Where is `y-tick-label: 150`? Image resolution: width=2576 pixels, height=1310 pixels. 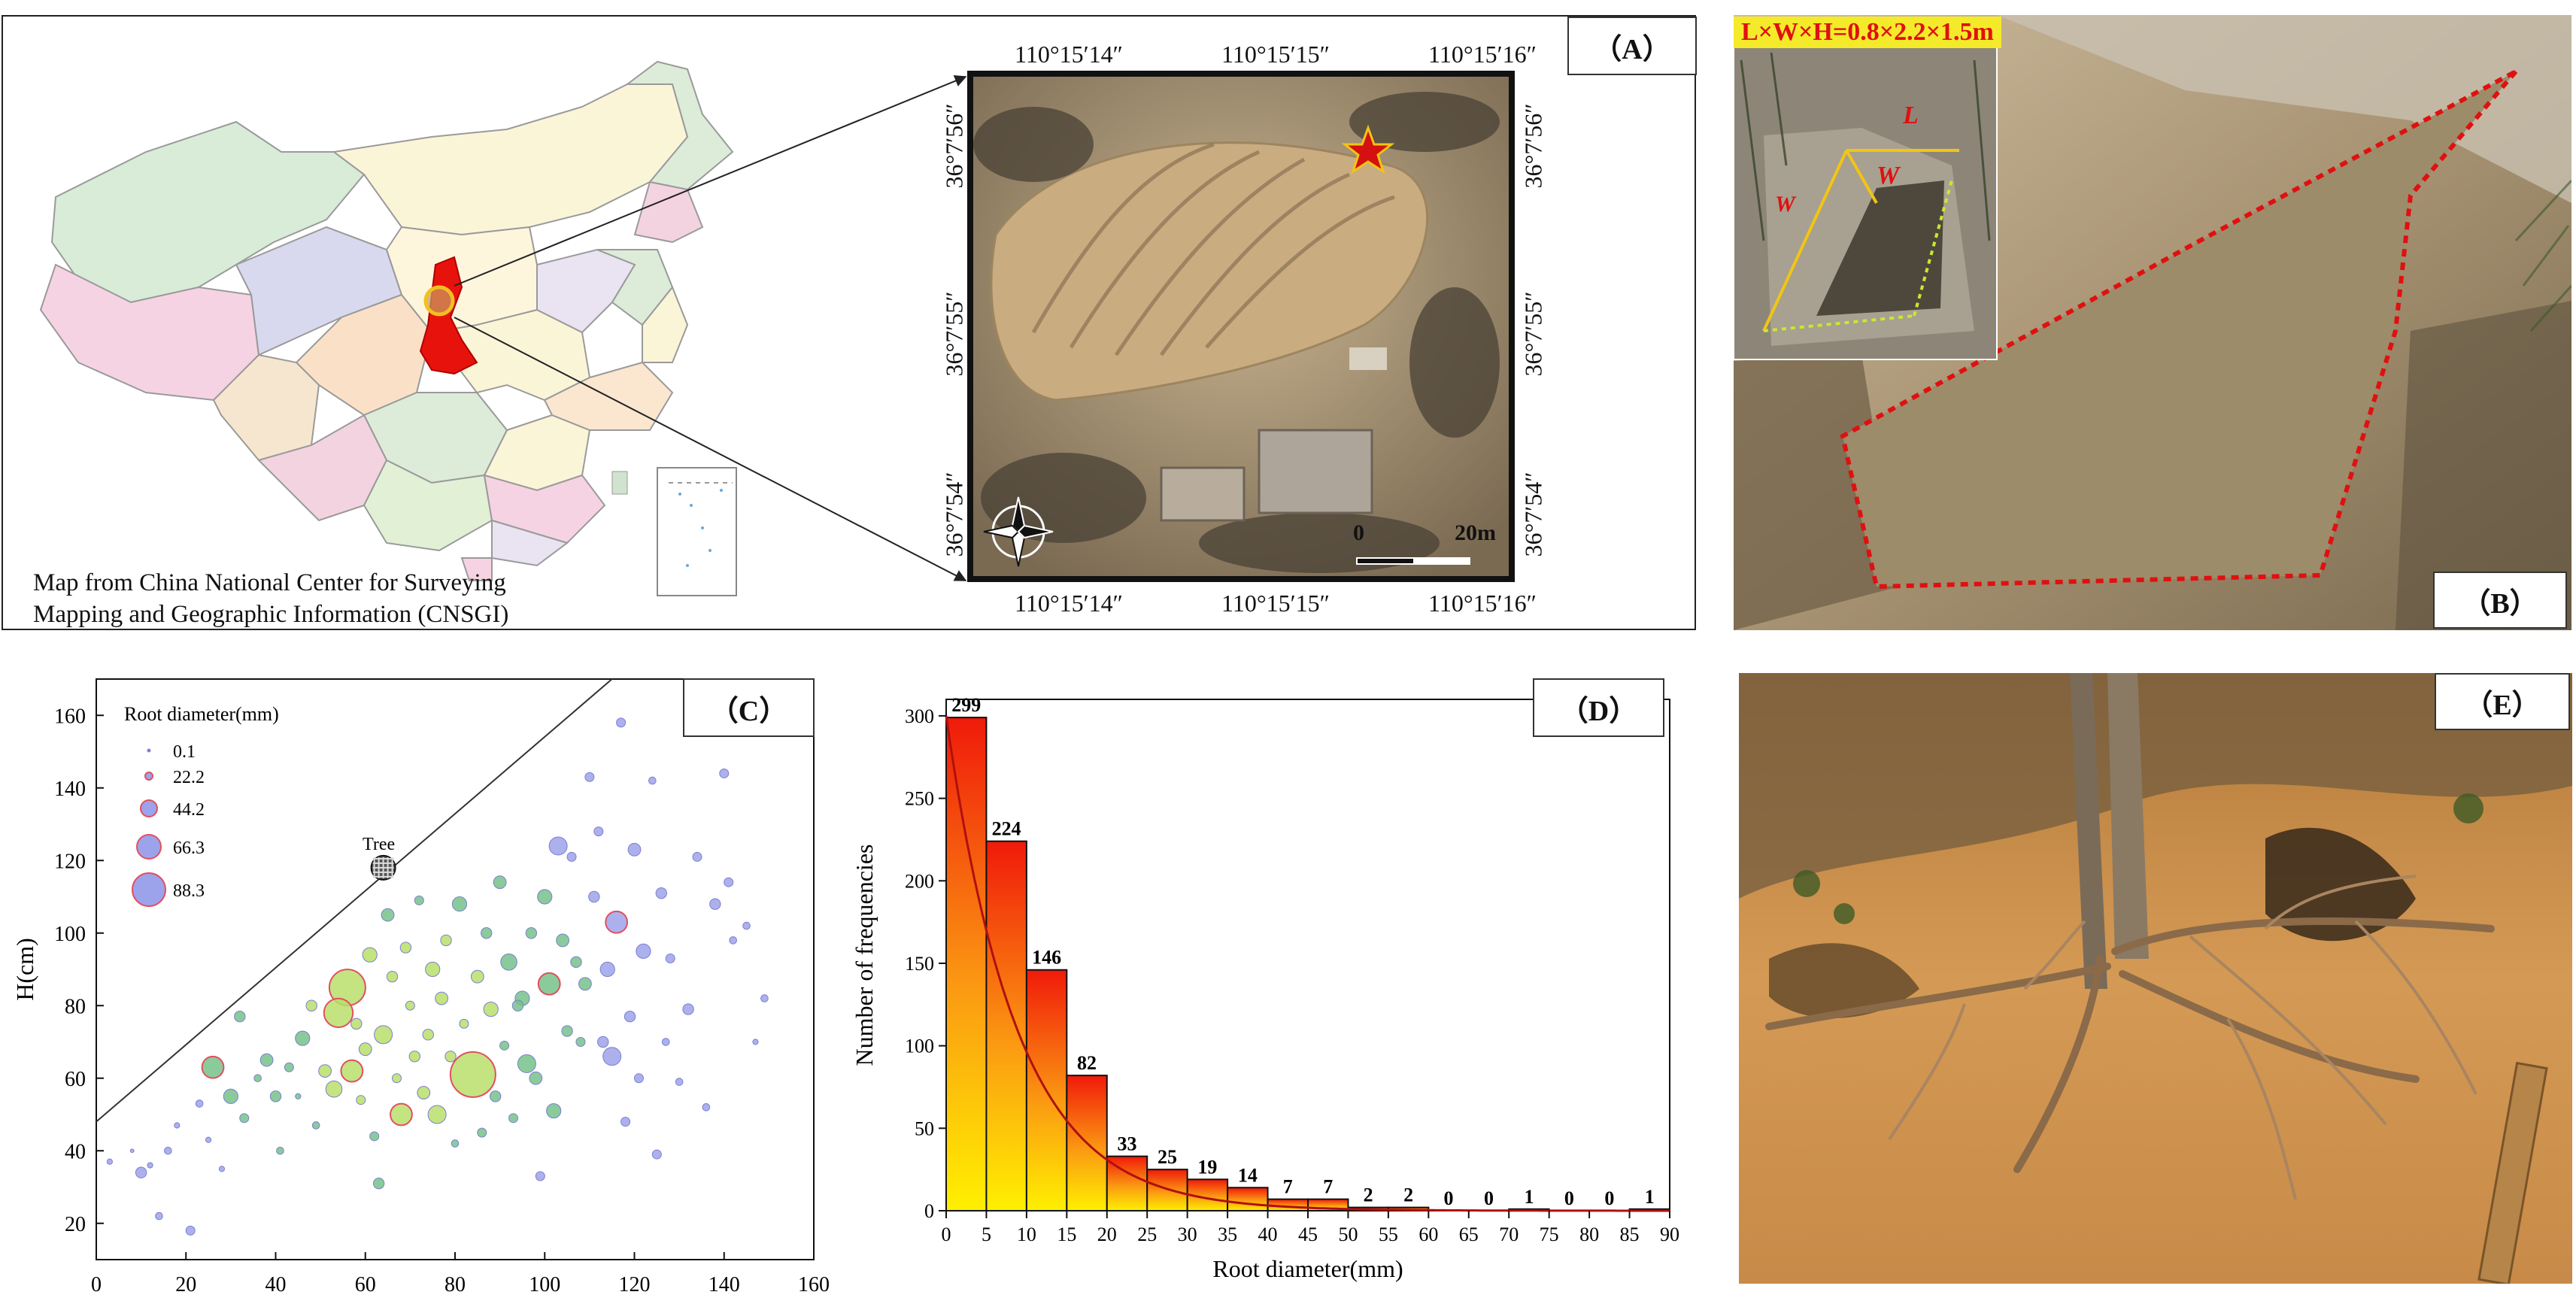 y-tick-label: 150 is located at coordinates (919, 964).